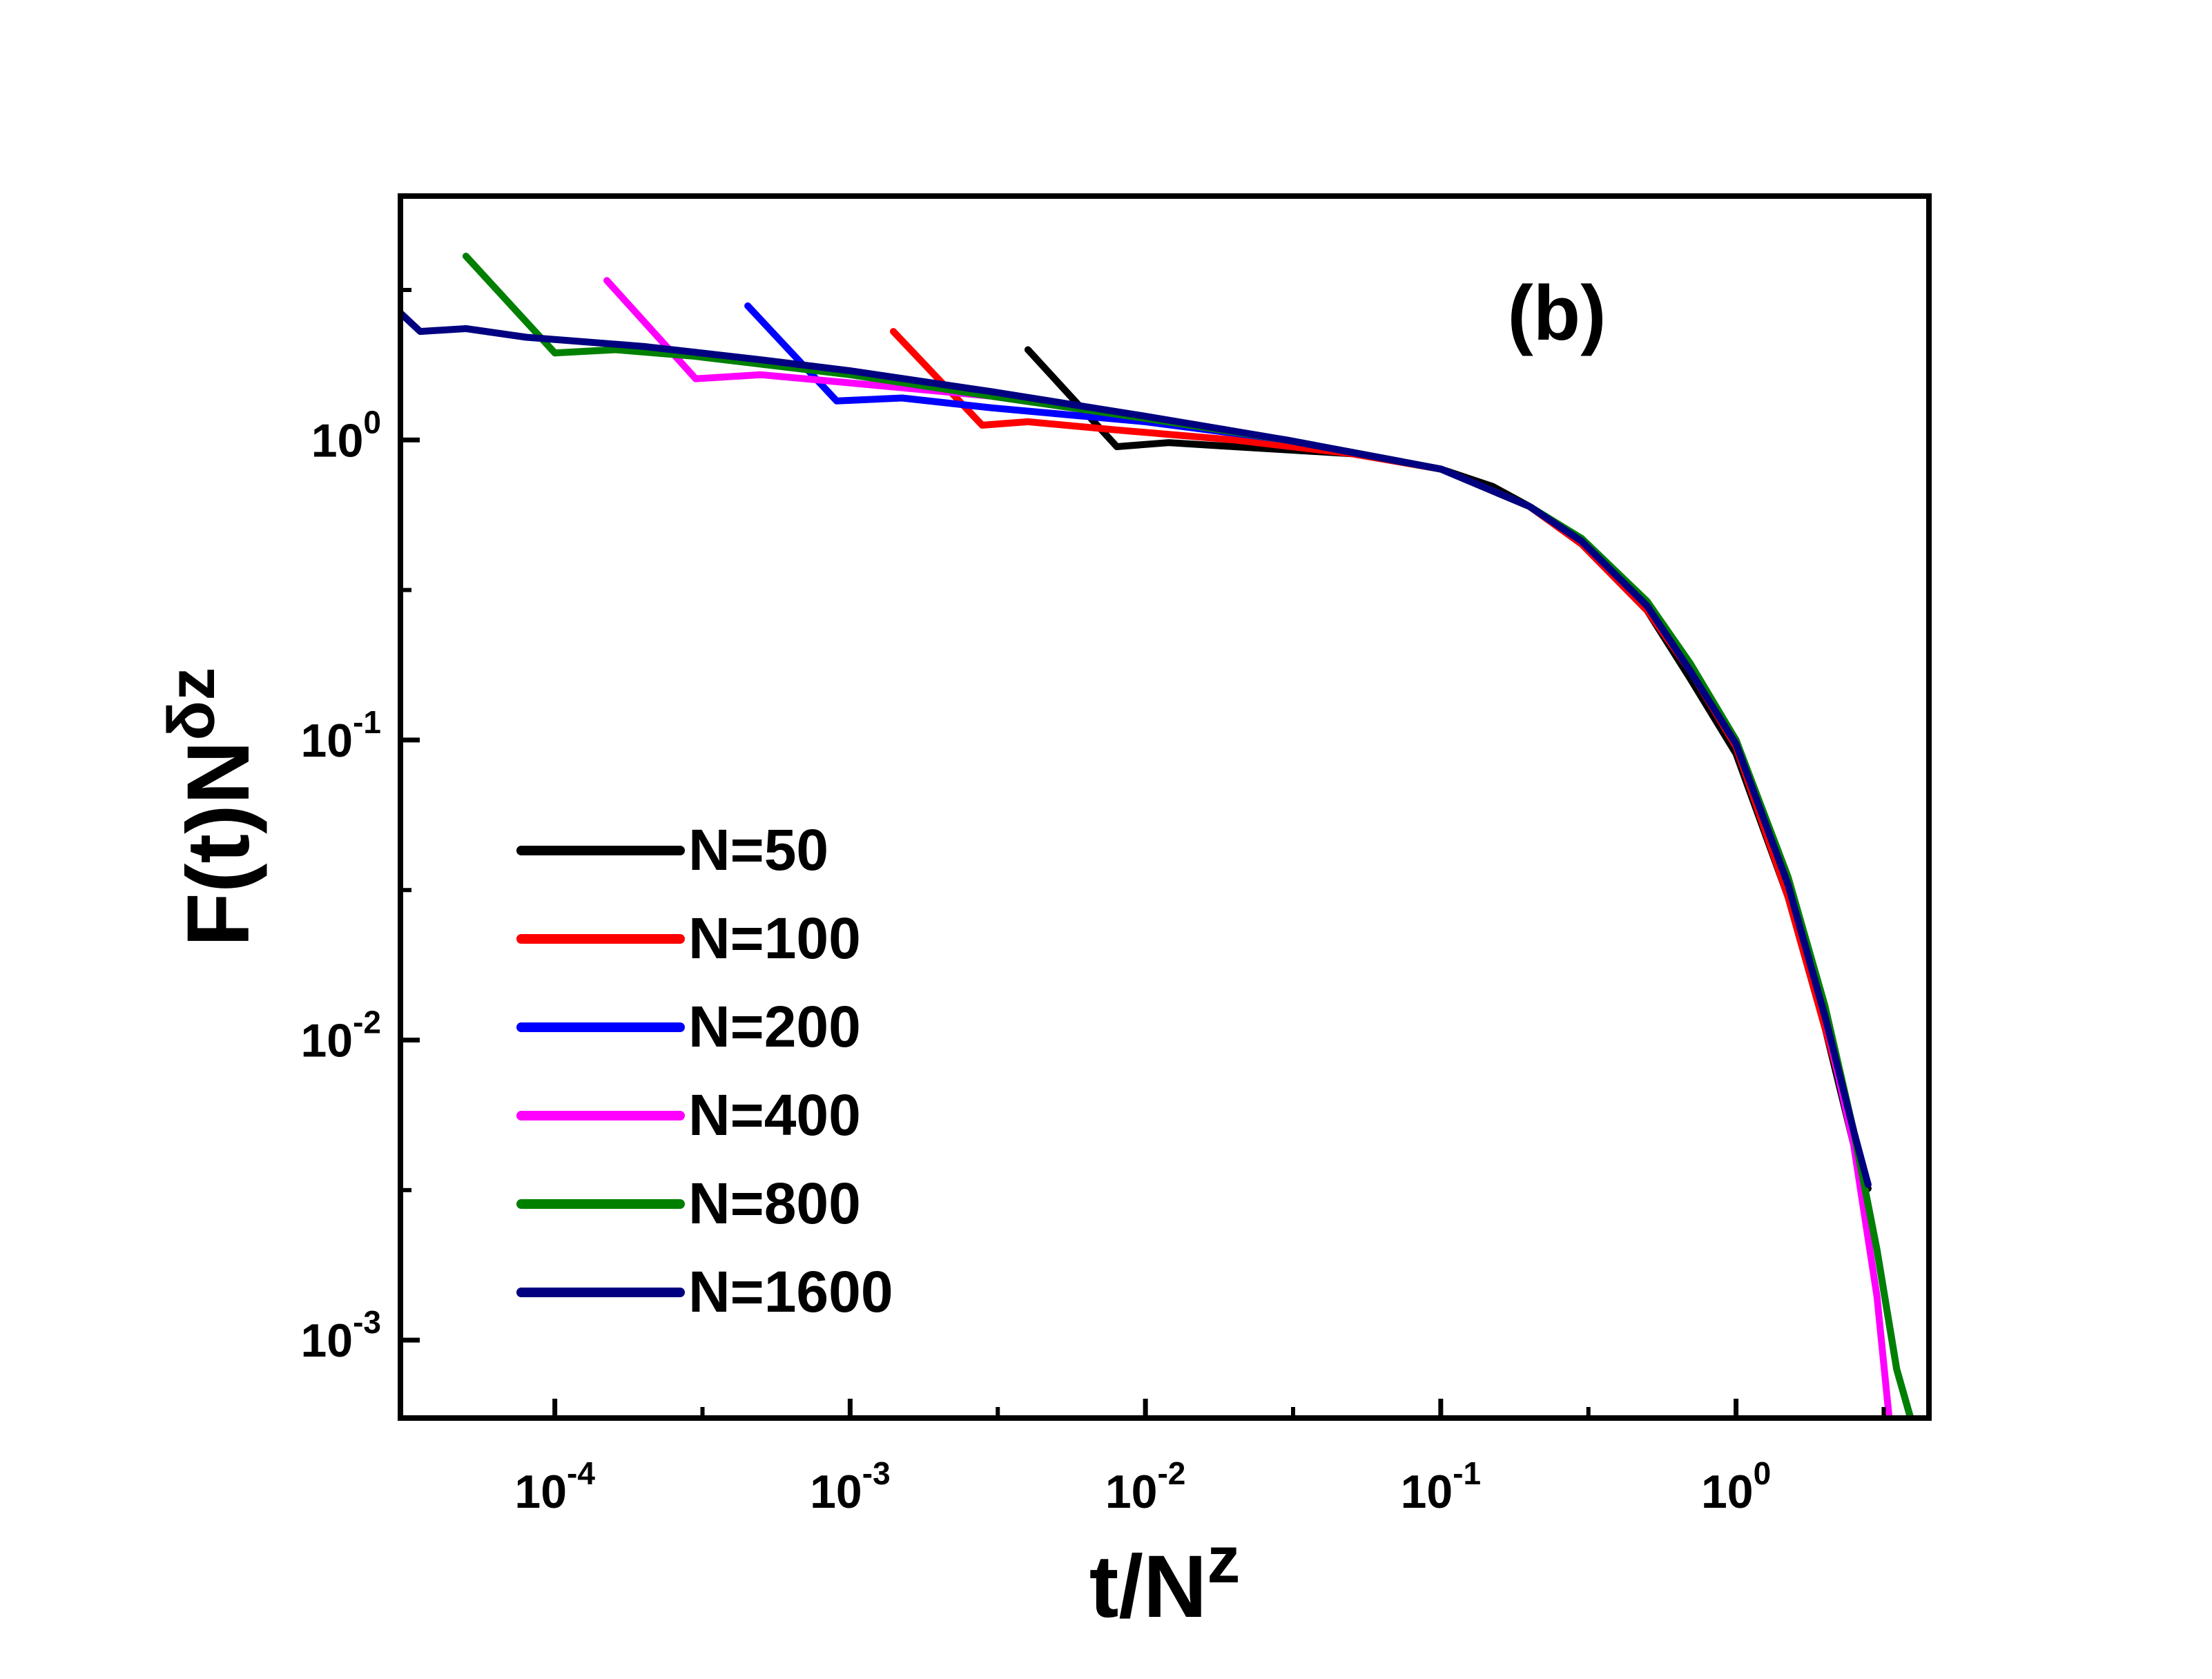  I want to click on x-tick-label: 10⁻³, so click(851, 1486).